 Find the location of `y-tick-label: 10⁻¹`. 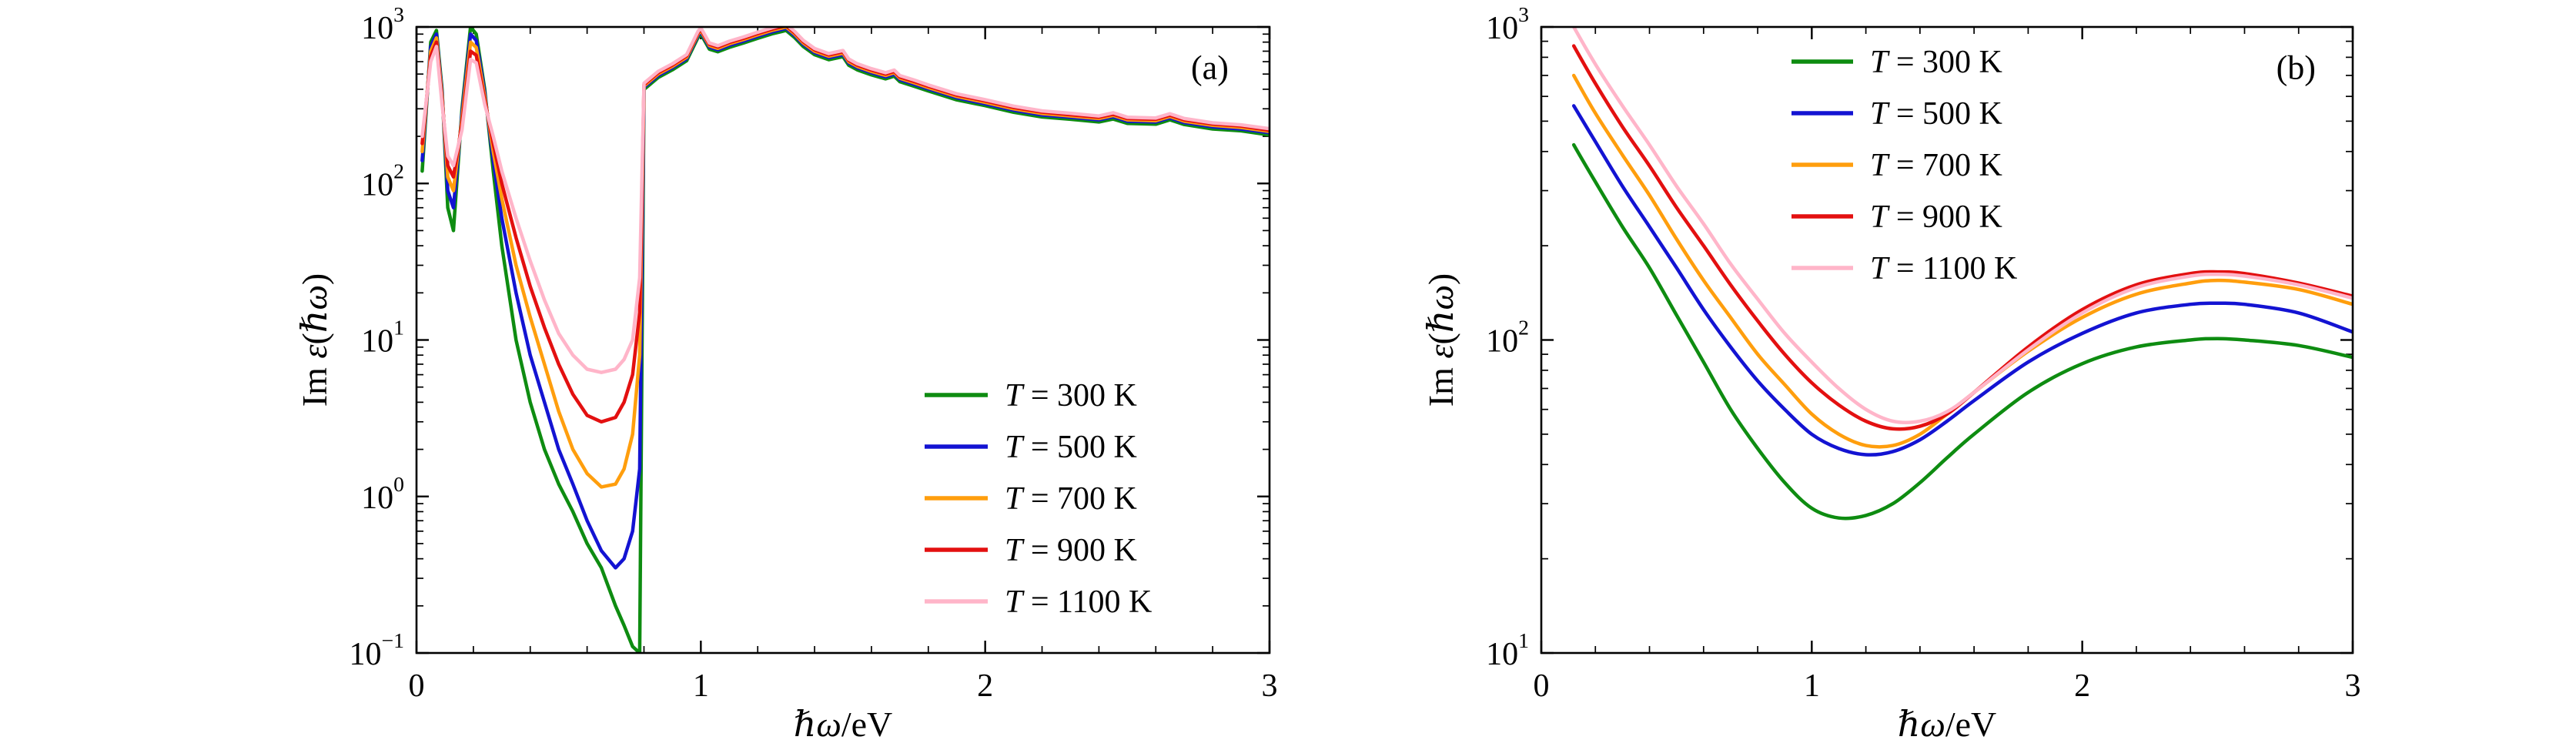

y-tick-label: 10⁻¹ is located at coordinates (377, 650).